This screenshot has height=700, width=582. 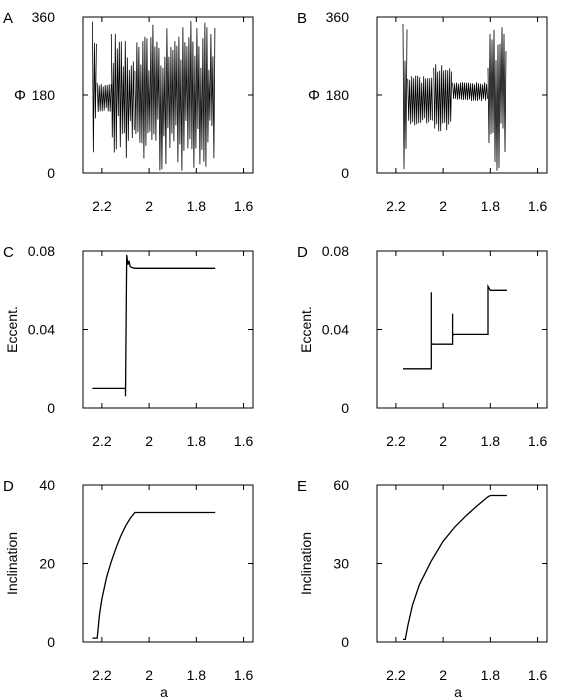 I want to click on y-tick-label: 20, so click(x=47, y=564).